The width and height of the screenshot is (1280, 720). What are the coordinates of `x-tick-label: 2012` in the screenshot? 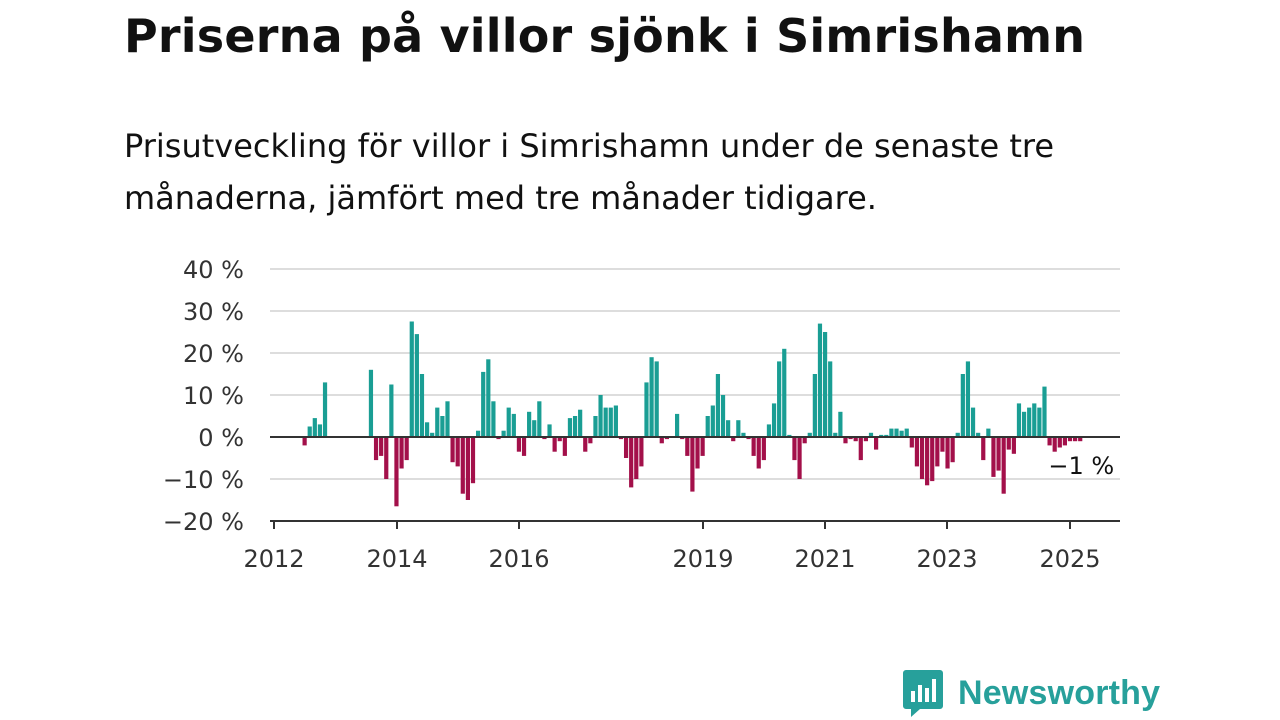 It's located at (273, 559).